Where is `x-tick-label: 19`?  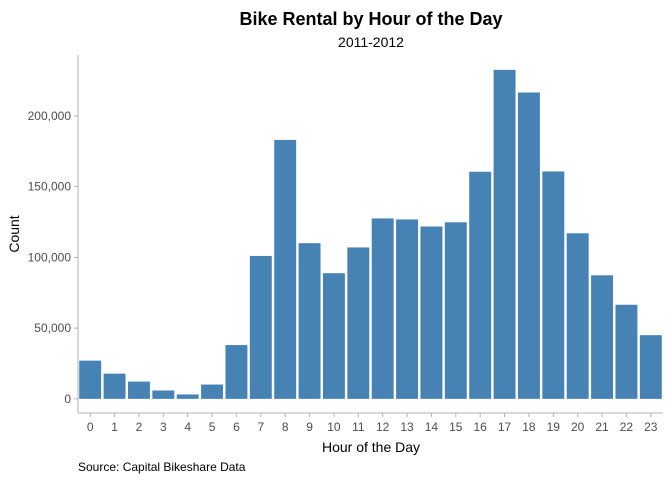
x-tick-label: 19 is located at coordinates (554, 427).